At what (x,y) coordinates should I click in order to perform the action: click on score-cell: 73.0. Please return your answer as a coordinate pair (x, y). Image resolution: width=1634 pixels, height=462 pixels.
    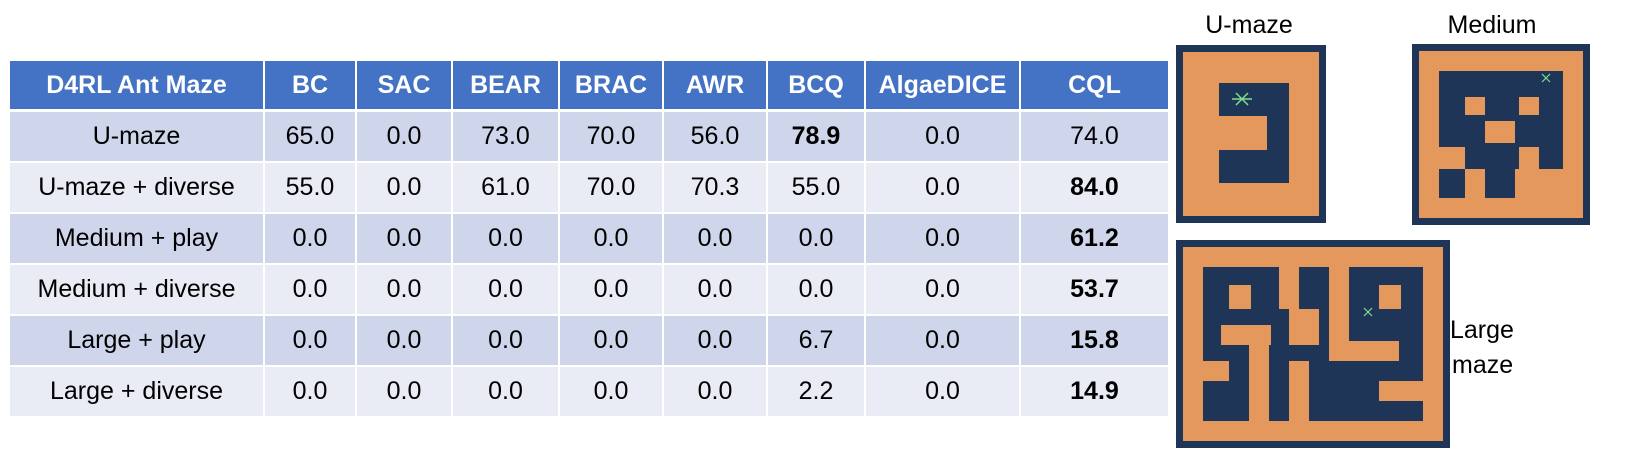
    Looking at the image, I should click on (506, 136).